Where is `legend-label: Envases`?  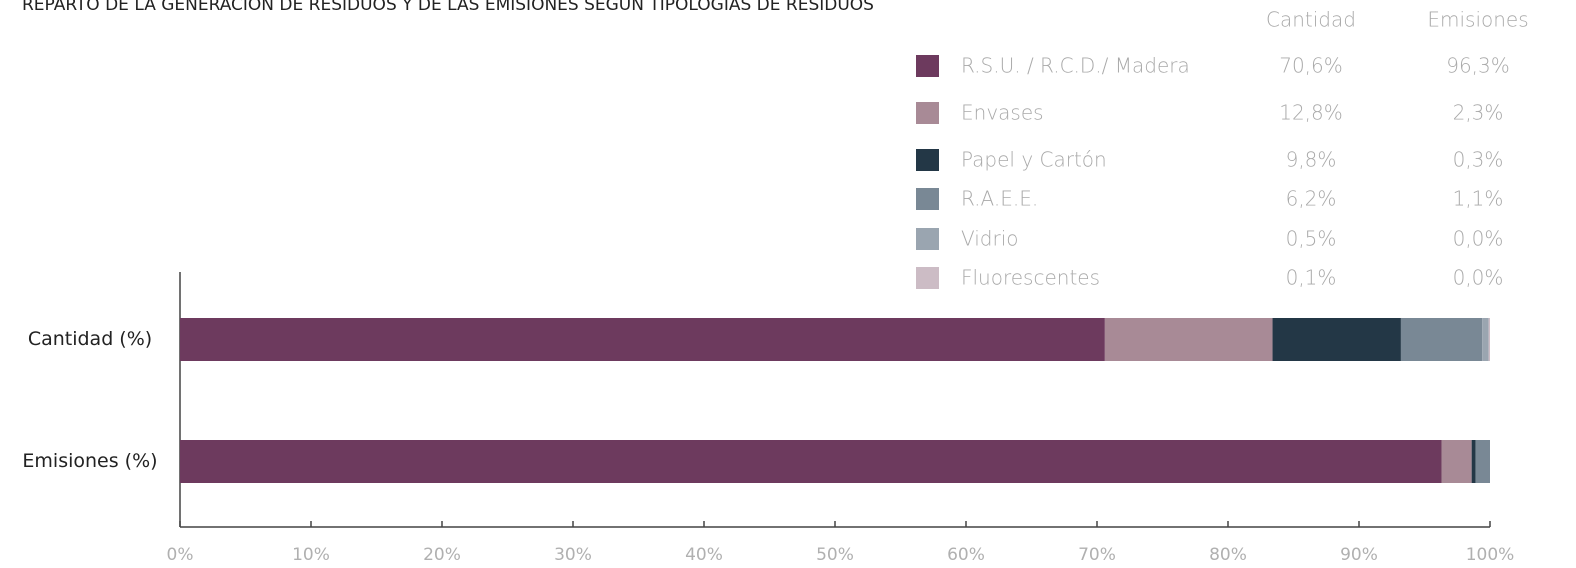 legend-label: Envases is located at coordinates (1002, 113).